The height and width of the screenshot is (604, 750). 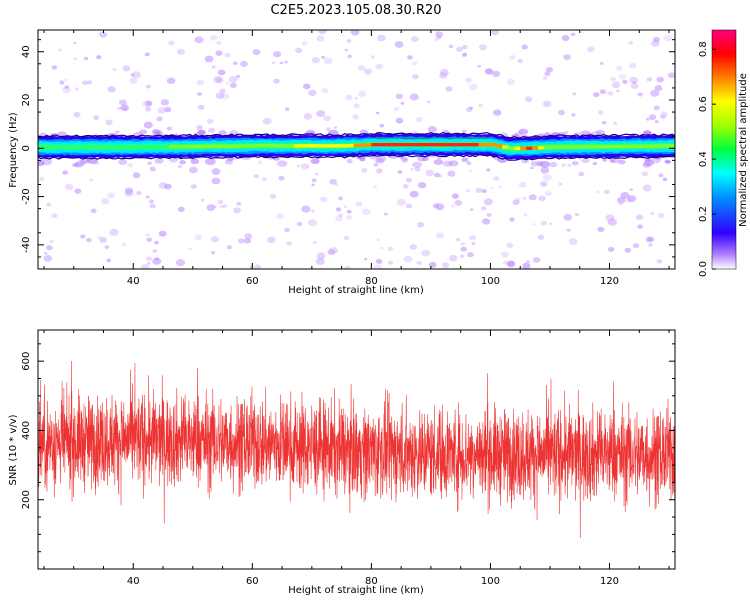 I want to click on snr-y-label: SNR (10 * v/v), so click(x=13, y=449).